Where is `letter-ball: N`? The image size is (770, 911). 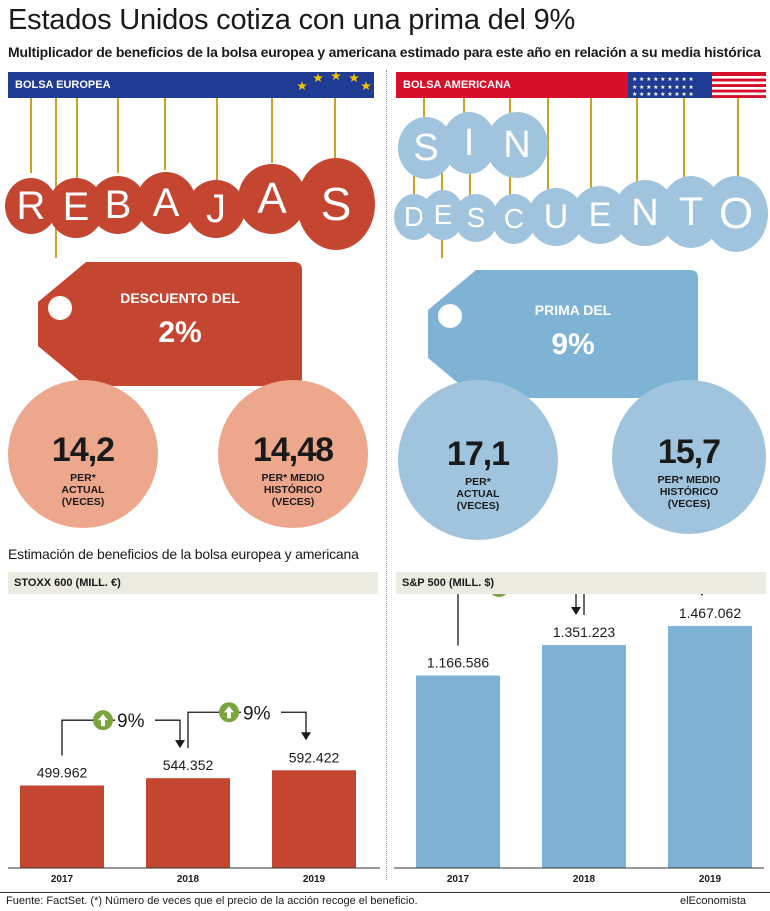 letter-ball: N is located at coordinates (517, 145).